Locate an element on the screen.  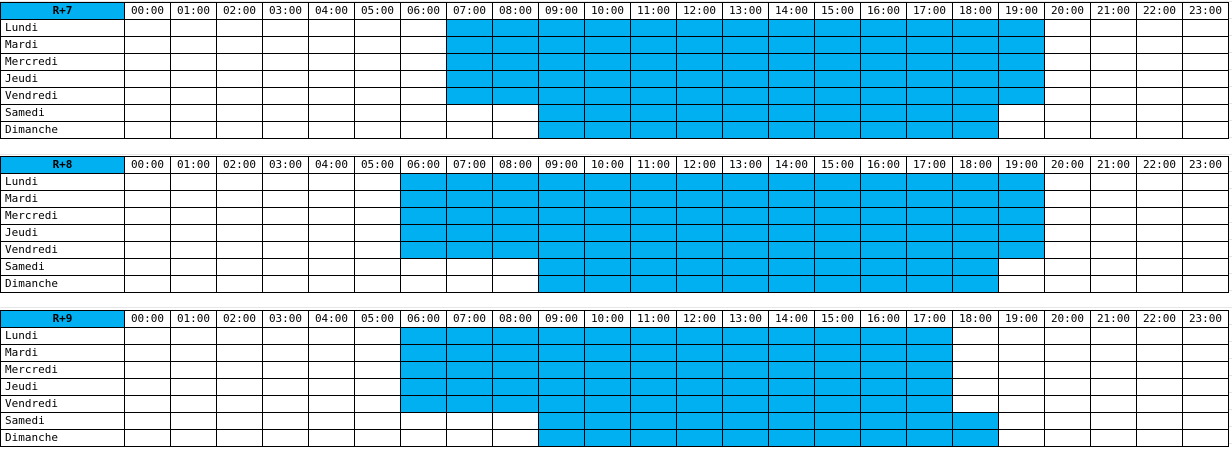
hour-header: 00:00 is located at coordinates (147, 319).